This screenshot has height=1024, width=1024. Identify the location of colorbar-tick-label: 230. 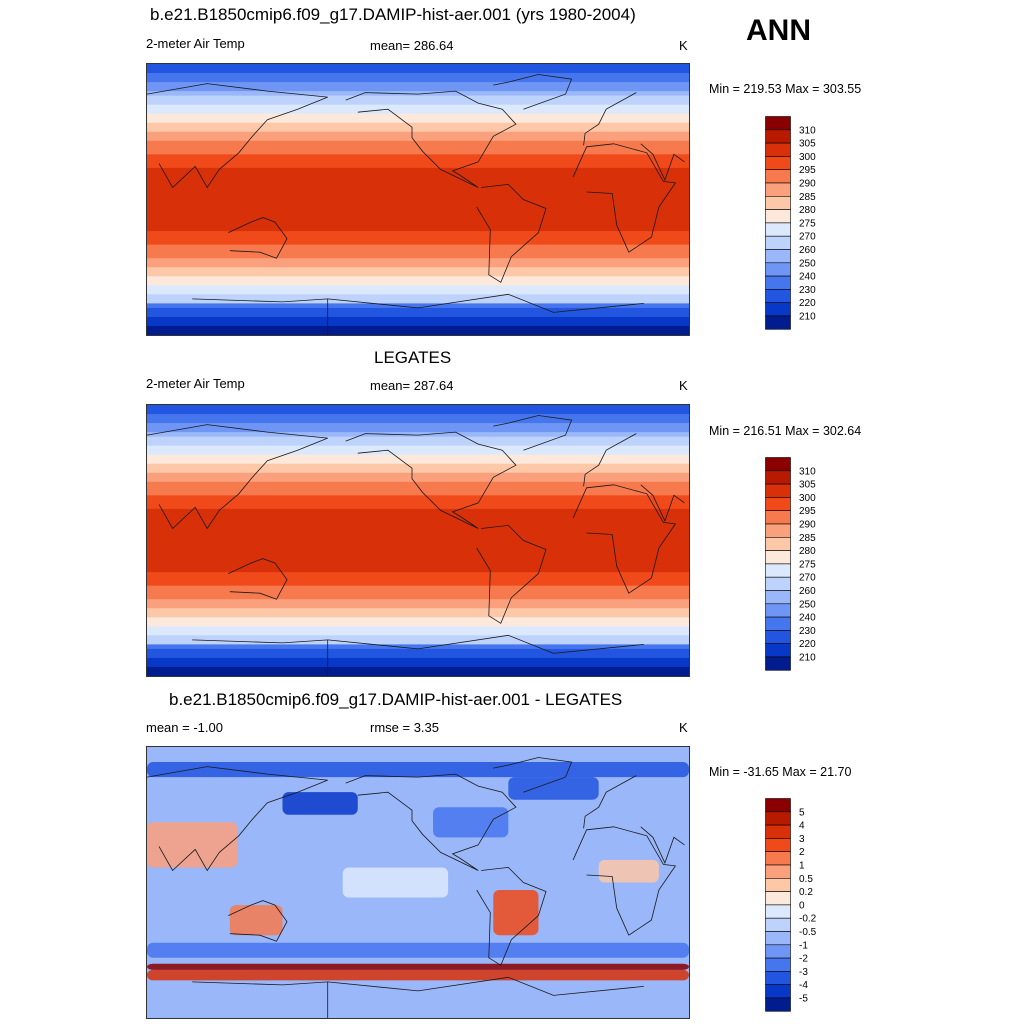
(807, 290).